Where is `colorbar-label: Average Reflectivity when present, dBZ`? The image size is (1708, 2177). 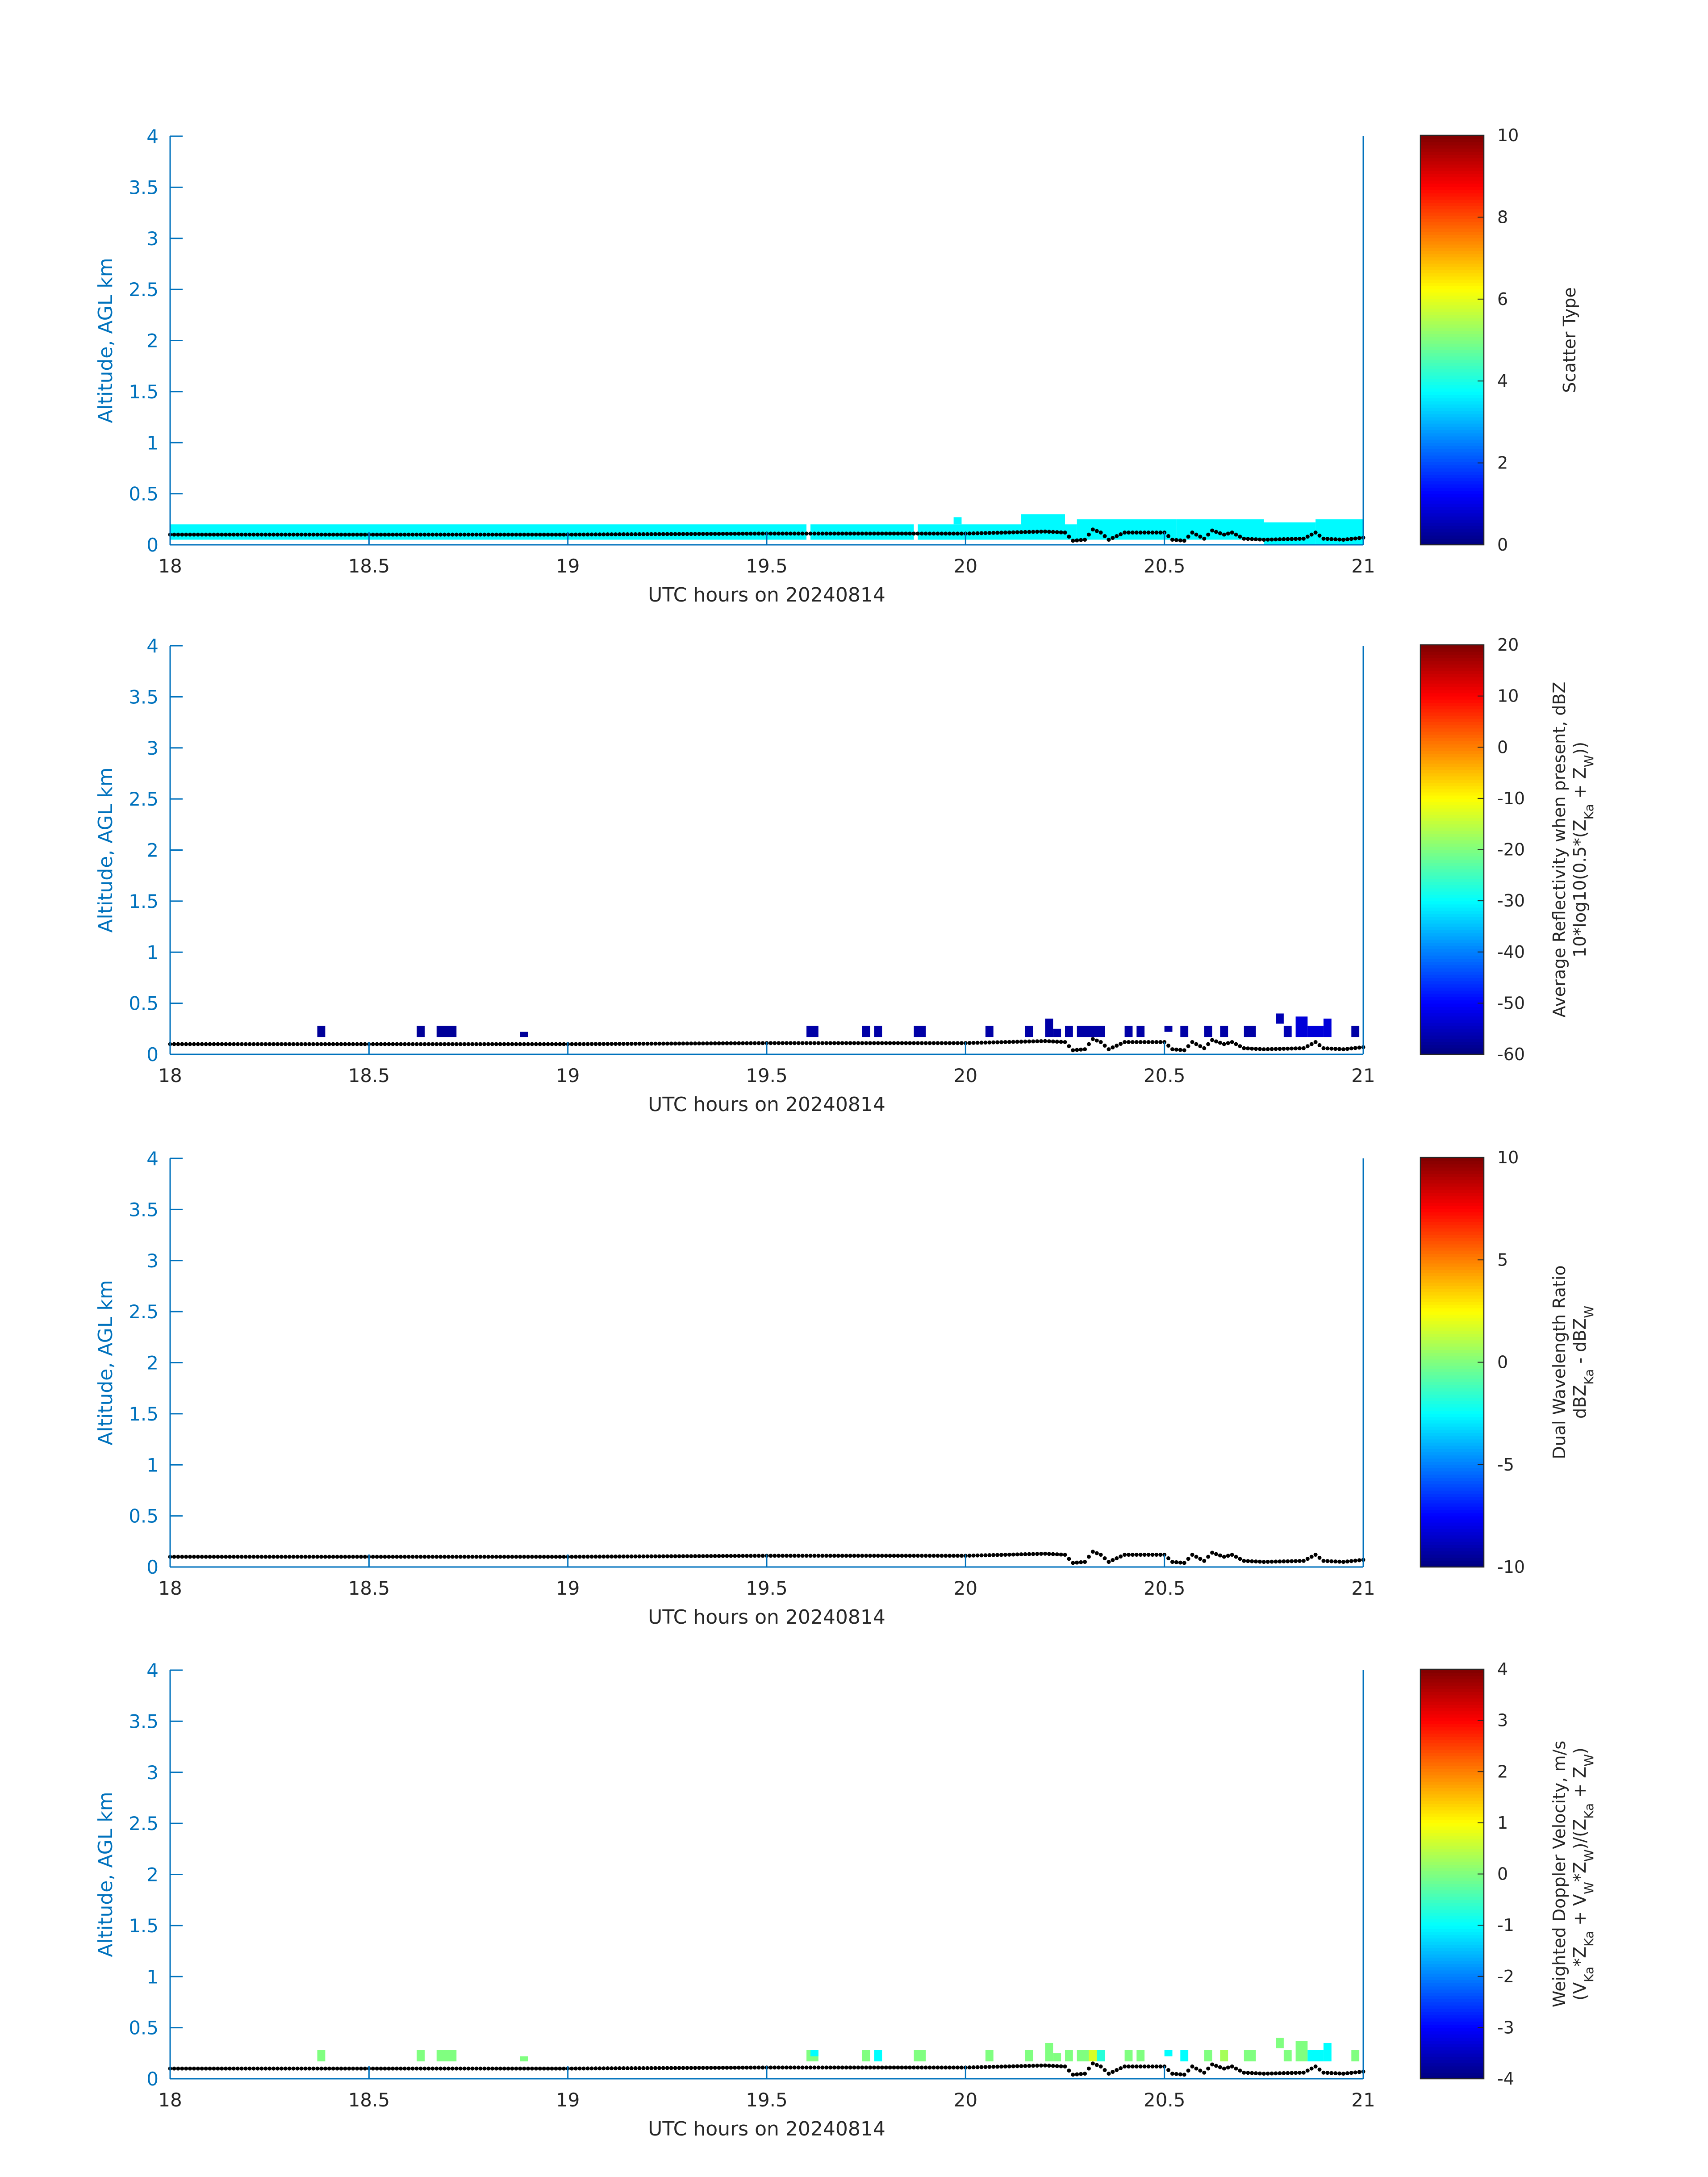
colorbar-label: Average Reflectivity when present, dBZ is located at coordinates (1559, 850).